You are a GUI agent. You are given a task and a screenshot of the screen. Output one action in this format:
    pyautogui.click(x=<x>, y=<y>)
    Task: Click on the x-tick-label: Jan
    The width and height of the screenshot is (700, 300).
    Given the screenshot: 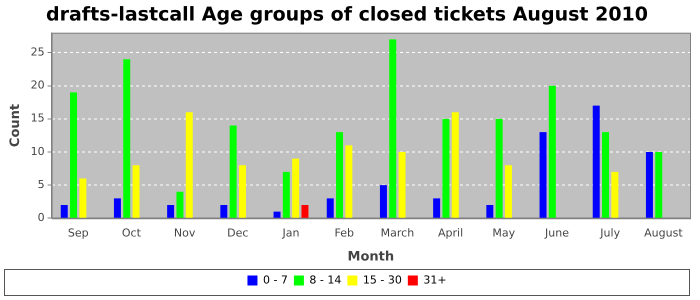 What is the action you would take?
    pyautogui.click(x=291, y=233)
    